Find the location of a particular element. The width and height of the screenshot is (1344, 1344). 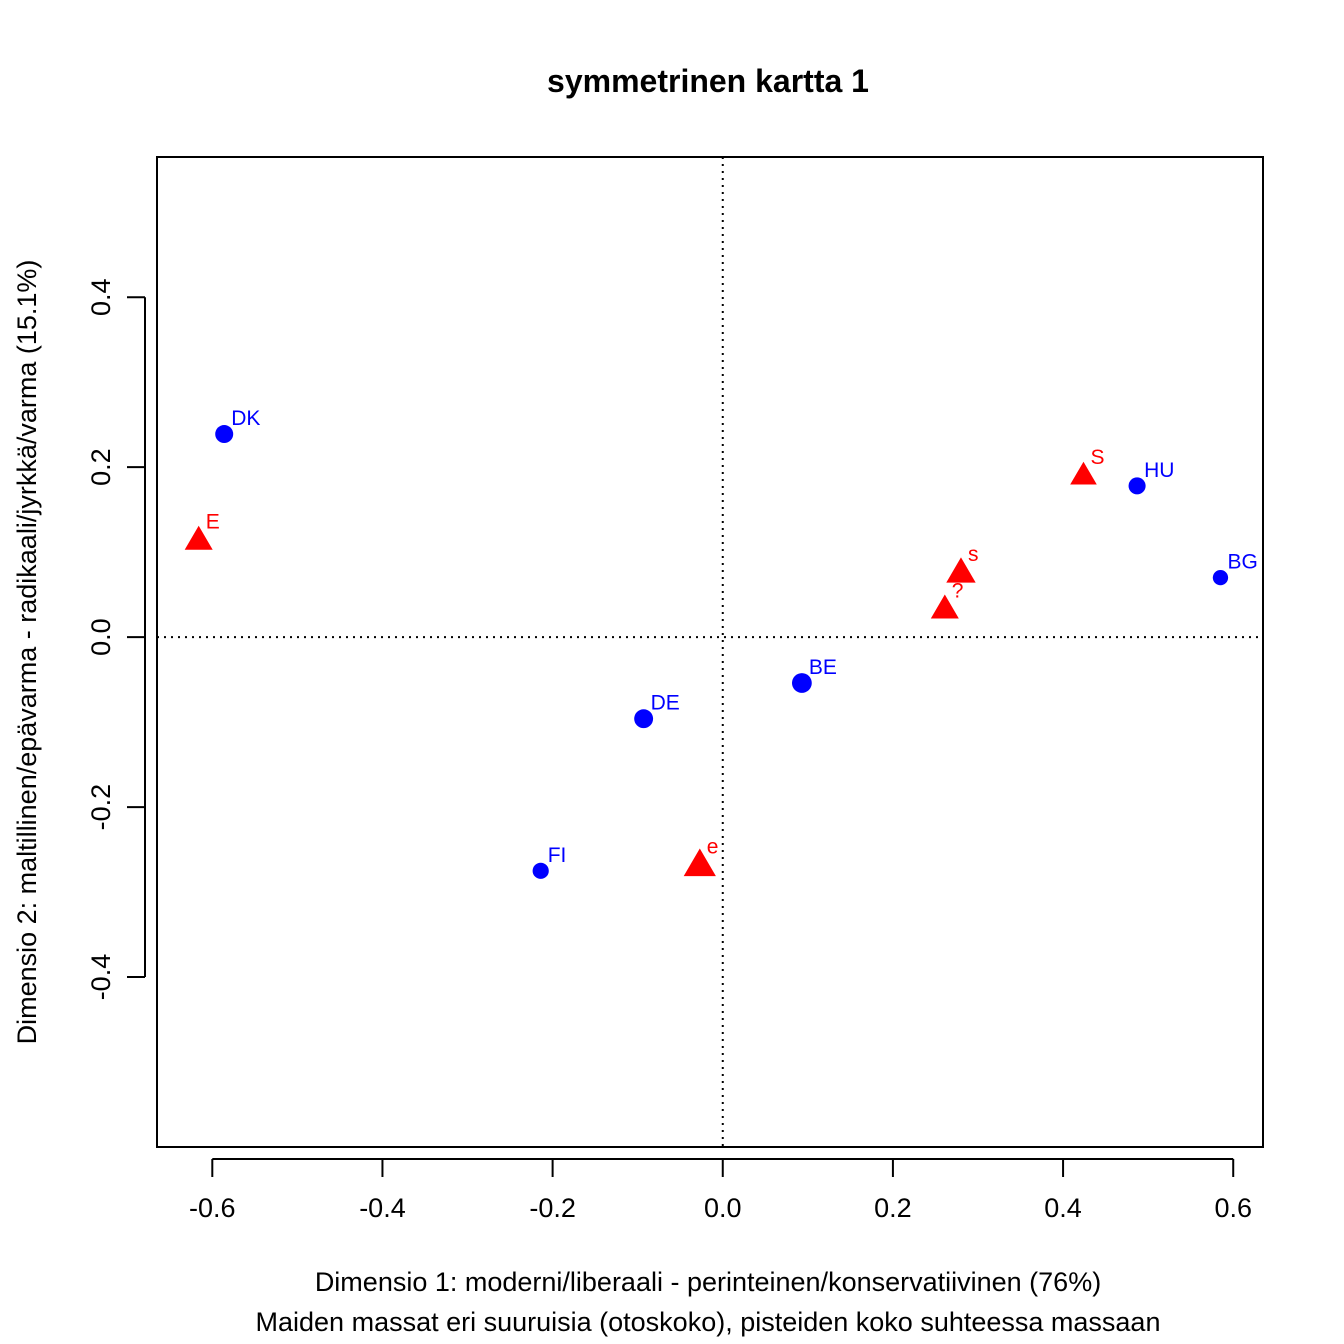

point-label: ? is located at coordinates (958, 591).